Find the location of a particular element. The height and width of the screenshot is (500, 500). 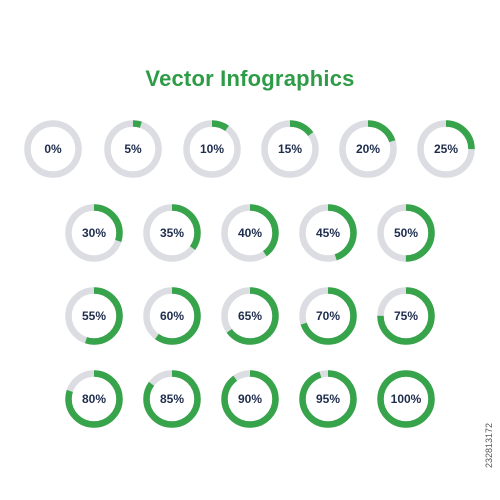

ring-label: 70% is located at coordinates (328, 316).